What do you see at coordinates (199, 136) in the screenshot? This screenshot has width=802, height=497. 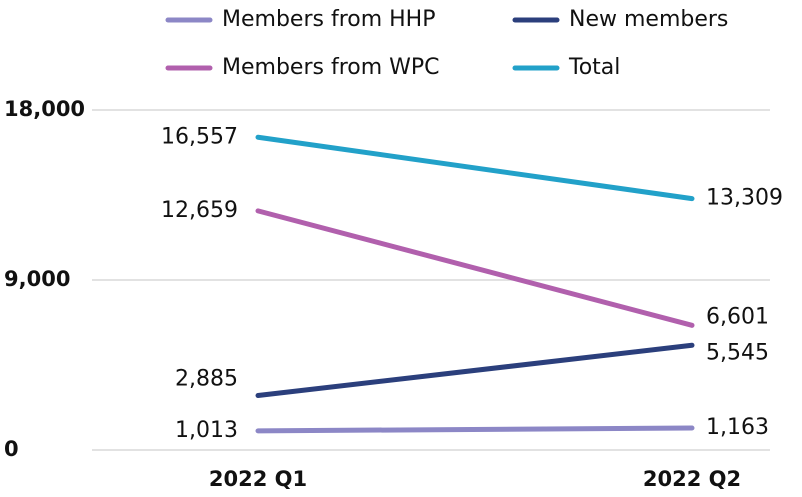 I see `data-label: 16,557` at bounding box center [199, 136].